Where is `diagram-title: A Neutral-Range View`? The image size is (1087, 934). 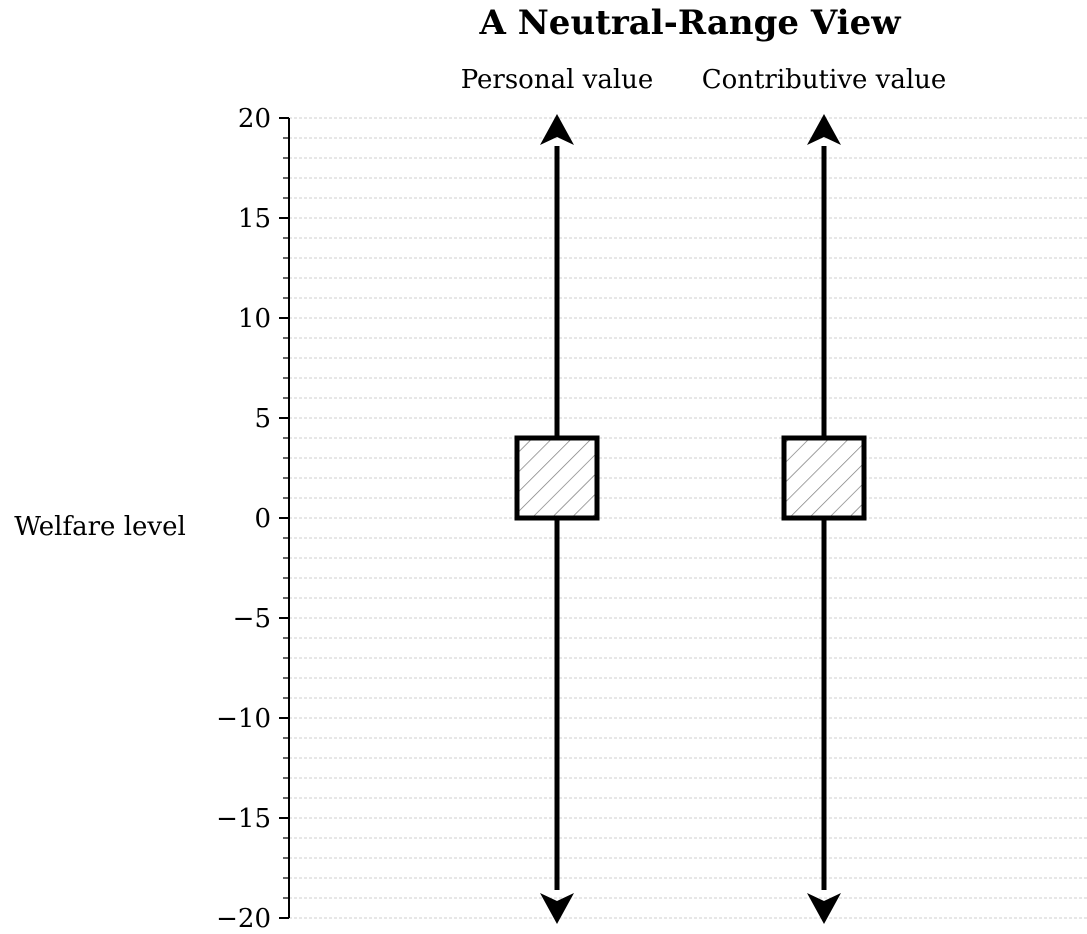 diagram-title: A Neutral-Range View is located at coordinates (690, 23).